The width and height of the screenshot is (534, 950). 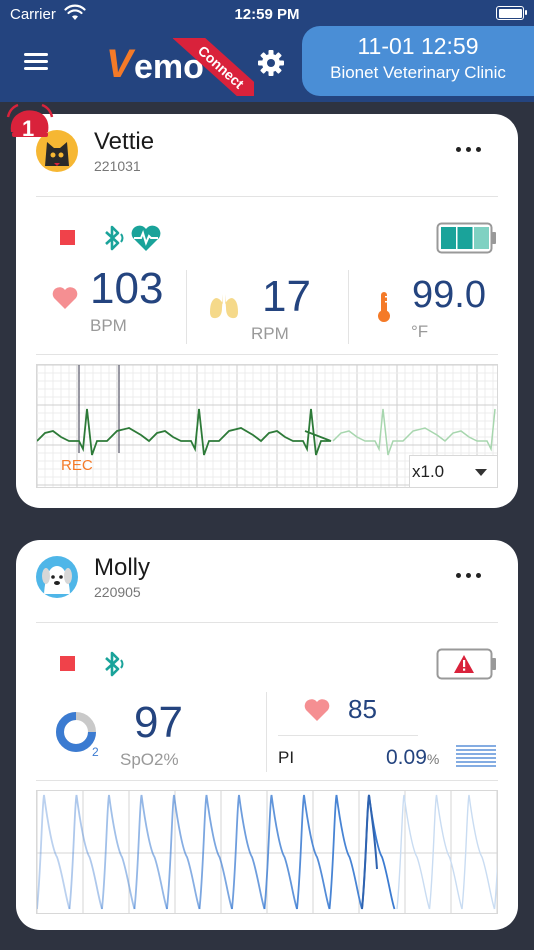 What do you see at coordinates (267, 426) in the screenshot?
I see `ecg-waveform: REC x1.0` at bounding box center [267, 426].